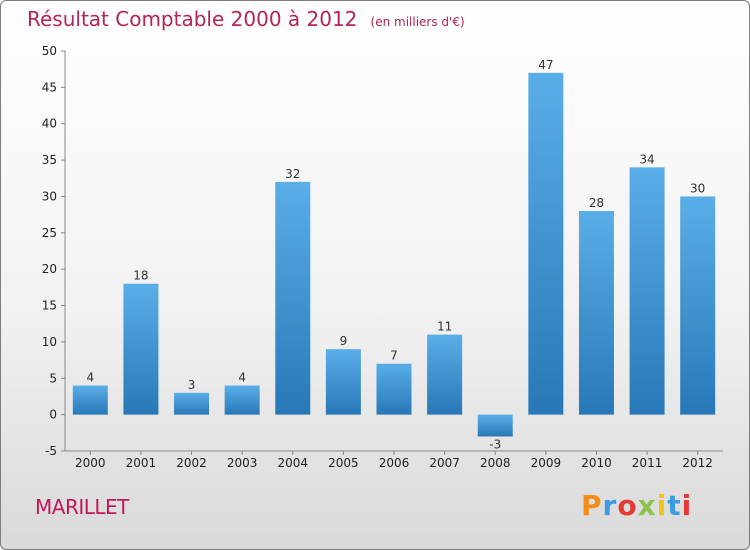 The image size is (750, 550). Describe the element at coordinates (495, 444) in the screenshot. I see `data-label: -3` at that location.